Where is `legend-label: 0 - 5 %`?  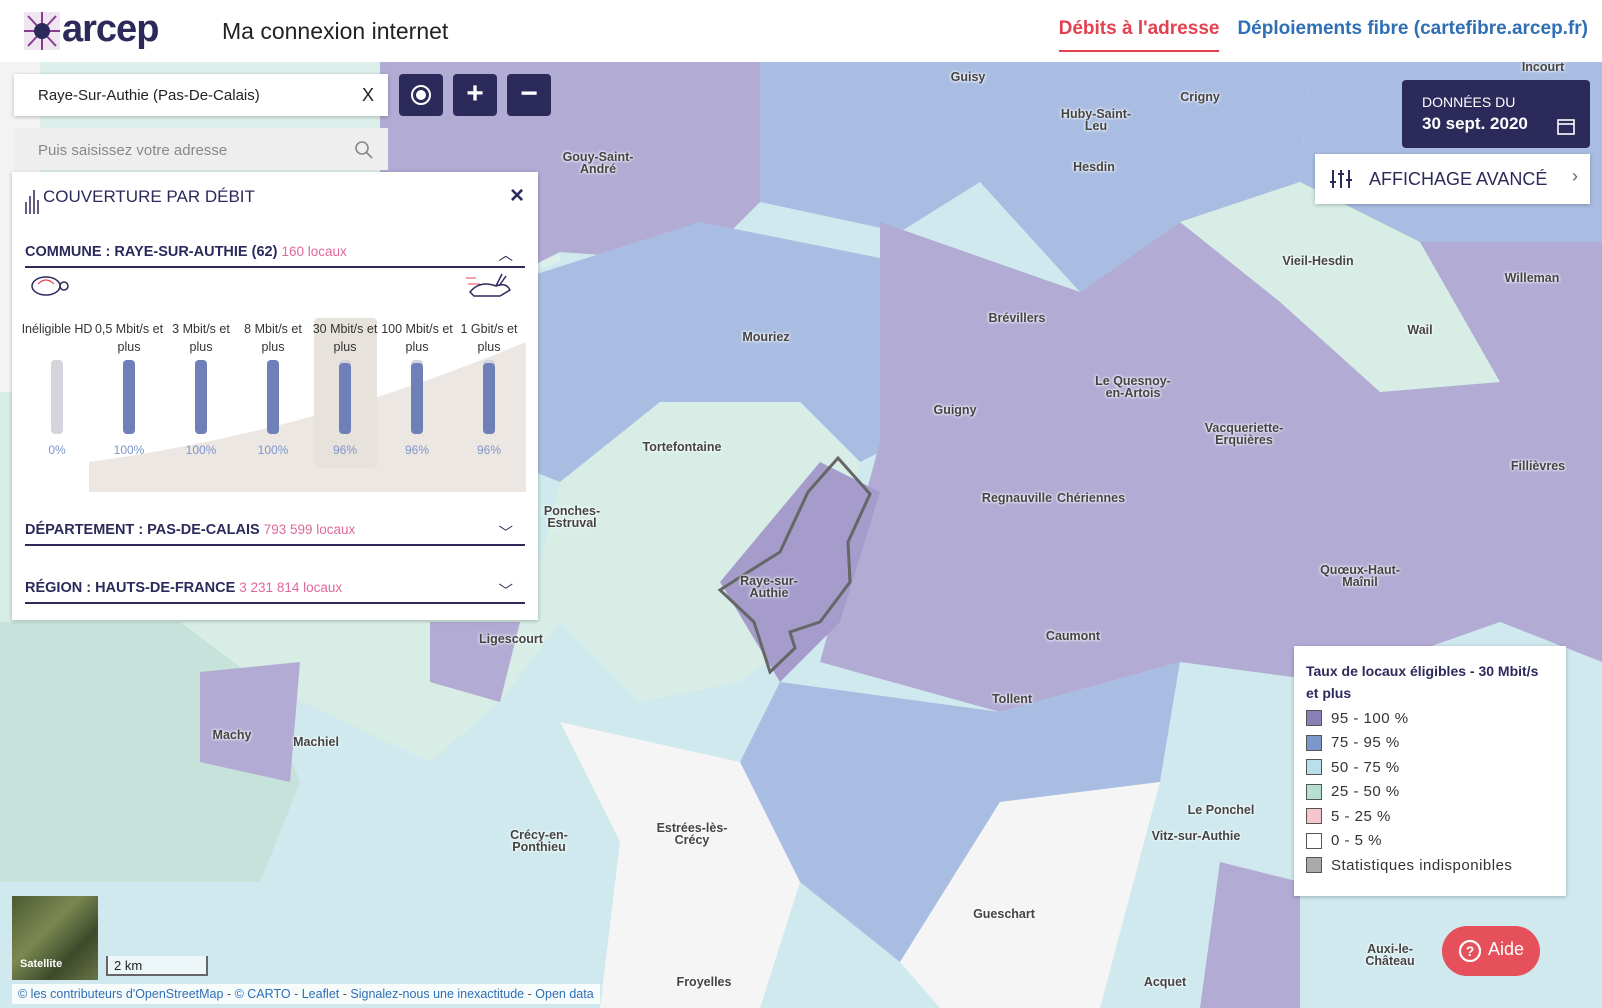 legend-label: 0 - 5 % is located at coordinates (1357, 841).